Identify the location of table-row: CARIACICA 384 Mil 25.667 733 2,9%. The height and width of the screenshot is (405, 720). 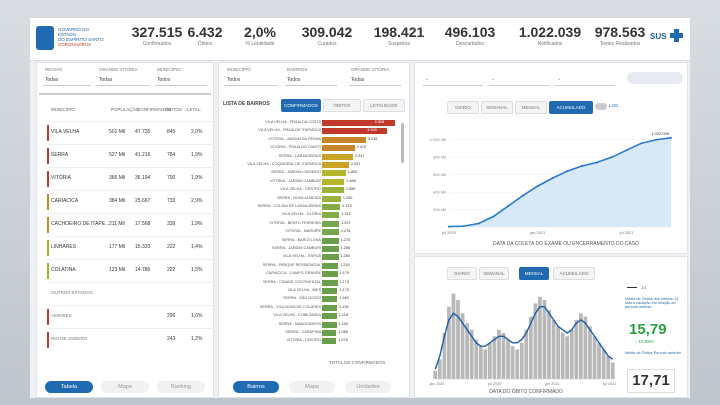
(132, 201).